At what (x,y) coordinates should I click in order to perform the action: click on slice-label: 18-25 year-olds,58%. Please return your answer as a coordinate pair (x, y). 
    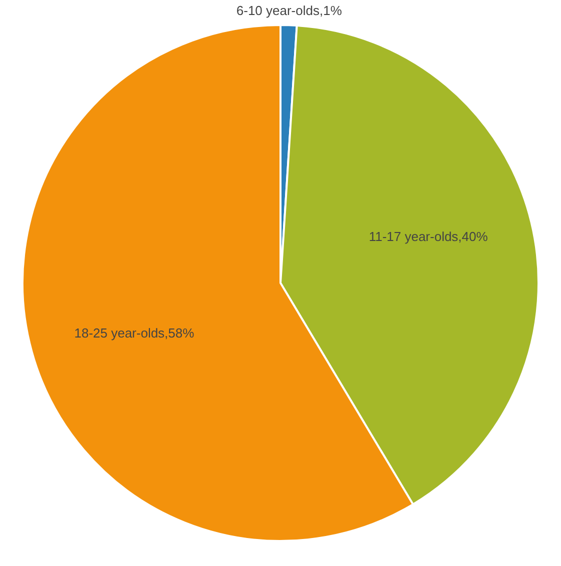
    Looking at the image, I should click on (134, 333).